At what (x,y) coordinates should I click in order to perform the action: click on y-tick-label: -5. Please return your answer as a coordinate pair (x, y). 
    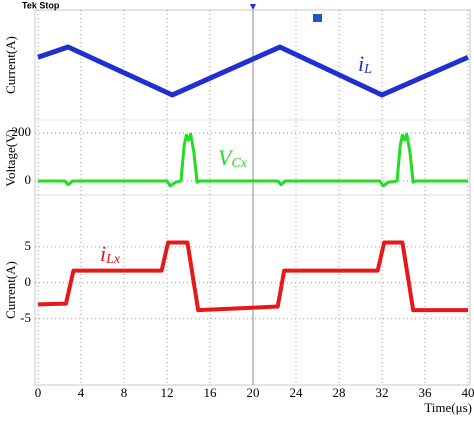
    Looking at the image, I should click on (25, 317).